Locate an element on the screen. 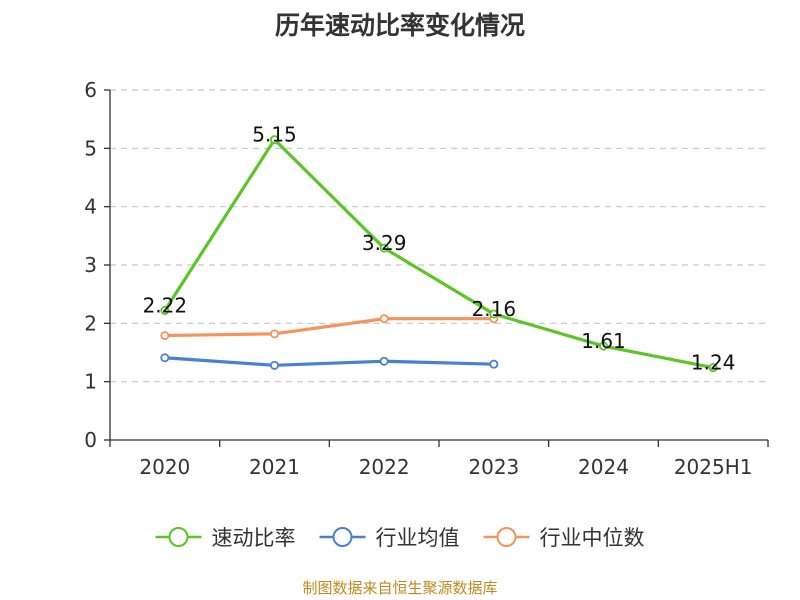 Image resolution: width=800 pixels, height=600 pixels. x-tick-label: 2020 is located at coordinates (164, 467).